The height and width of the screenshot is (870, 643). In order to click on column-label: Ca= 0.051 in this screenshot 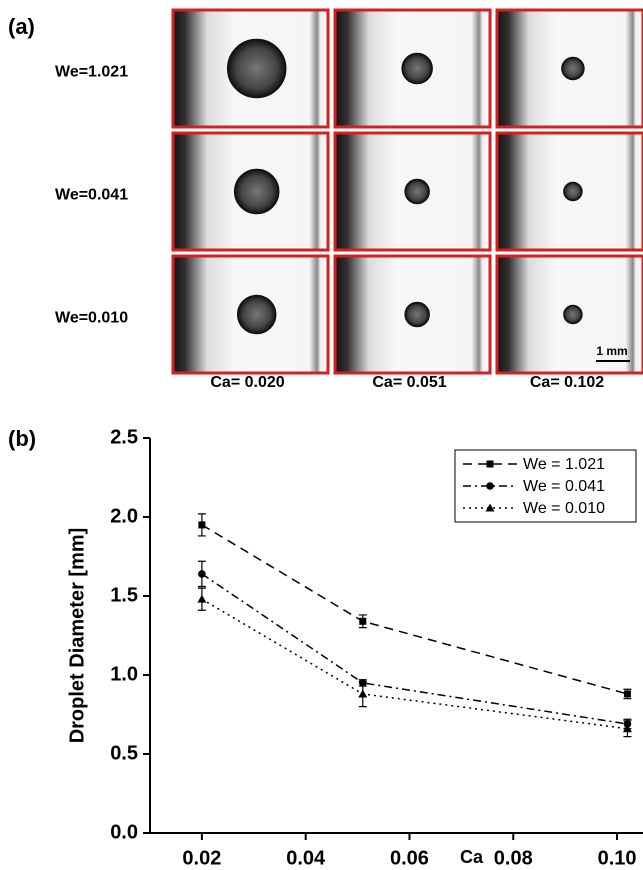, I will do `click(409, 382)`.